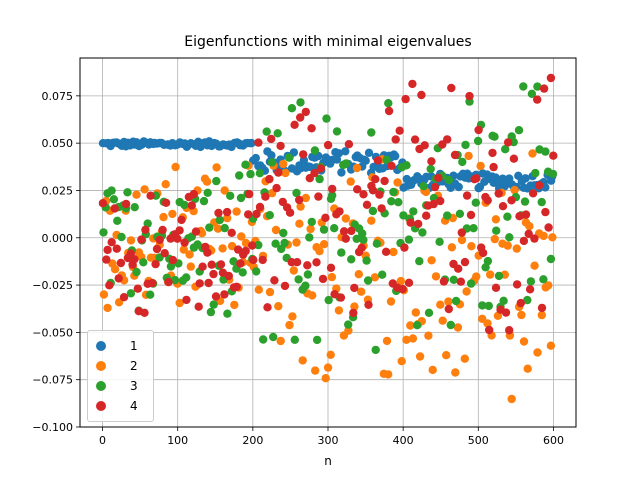 The height and width of the screenshot is (480, 640). Describe the element at coordinates (252, 440) in the screenshot. I see `x-tick-label: 200` at that location.